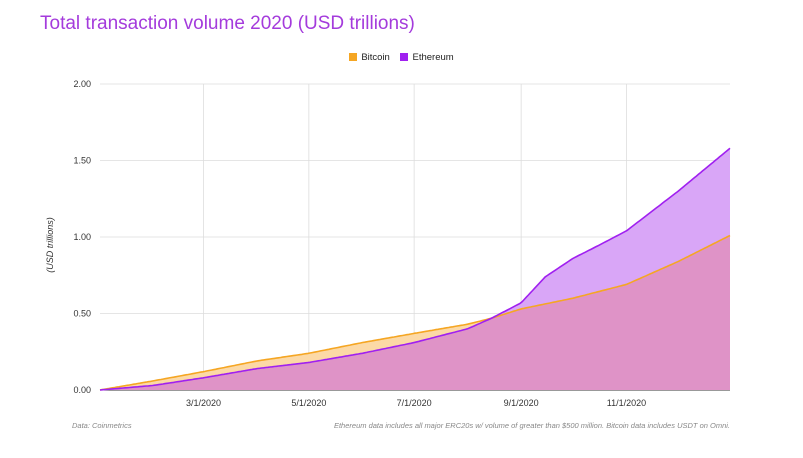 This screenshot has height=458, width=803. I want to click on x-tick-label: 3/1/2020, so click(203, 403).